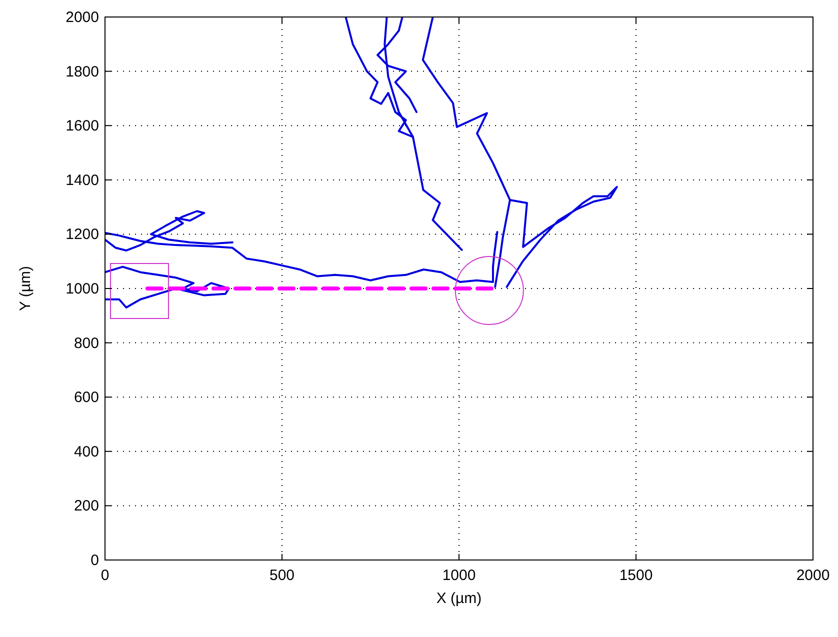 The width and height of the screenshot is (838, 637). What do you see at coordinates (459, 598) in the screenshot?
I see `x-axis-title: X (µm)` at bounding box center [459, 598].